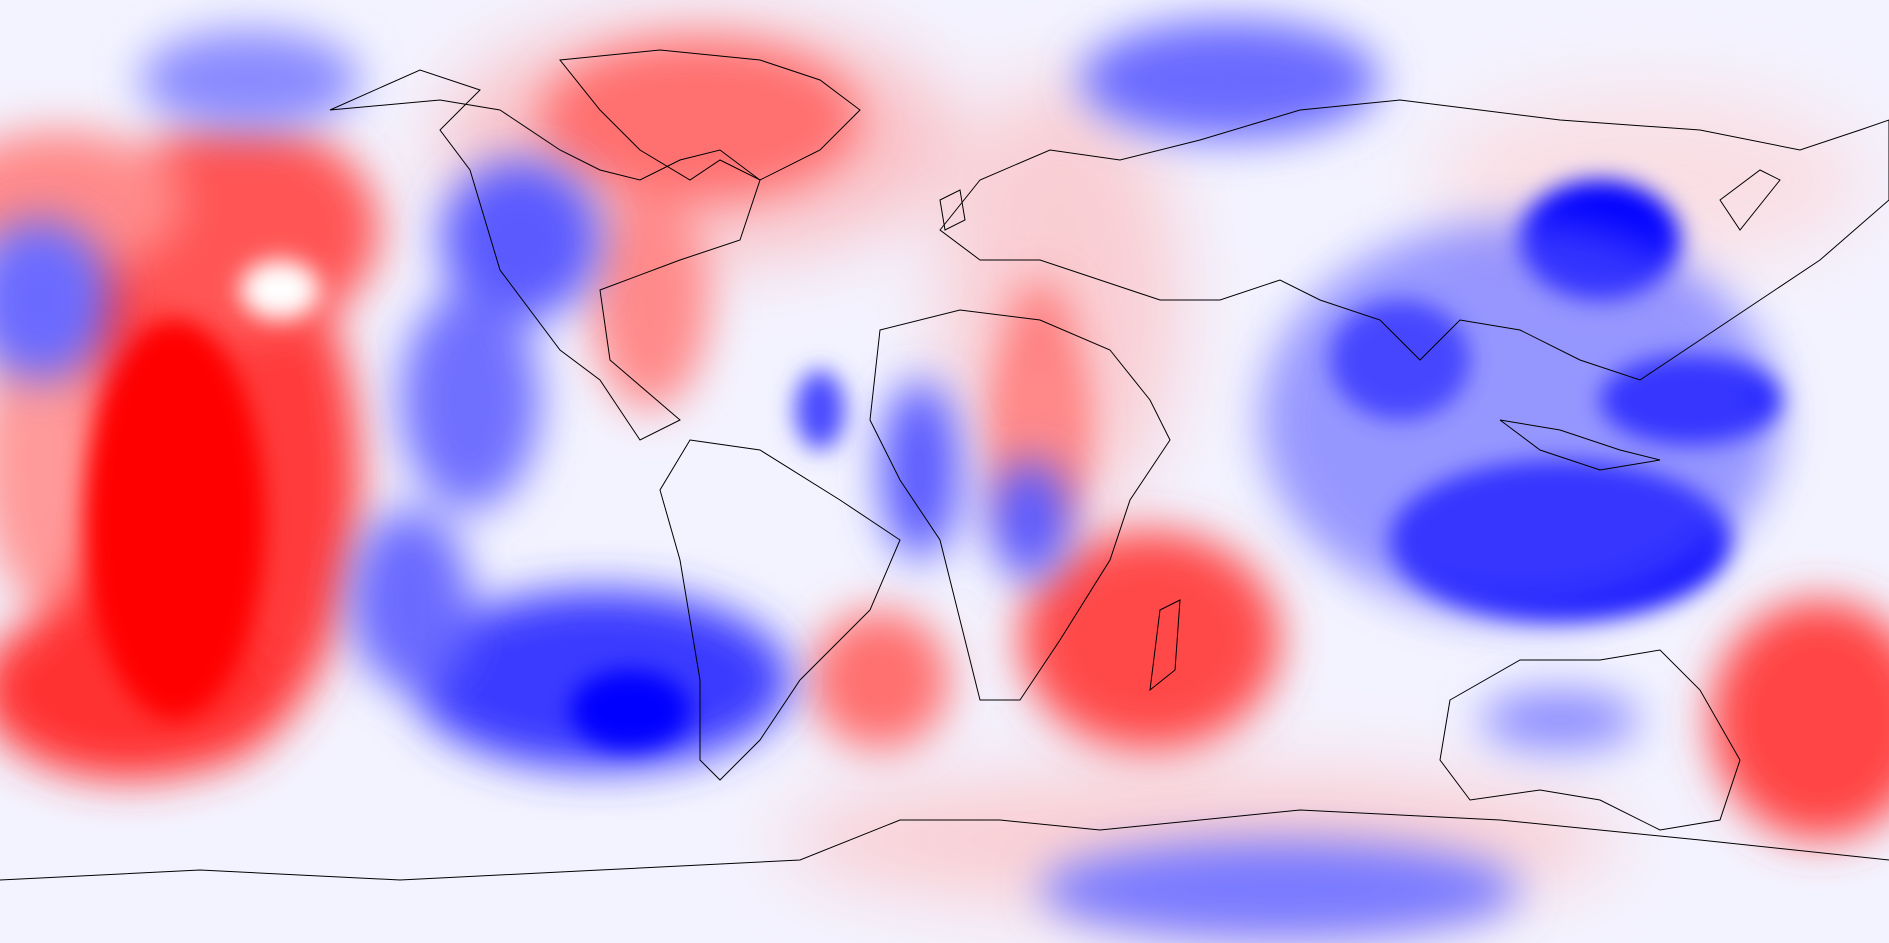  I want to click on south-africa-positive-blob, so click(1150, 640).